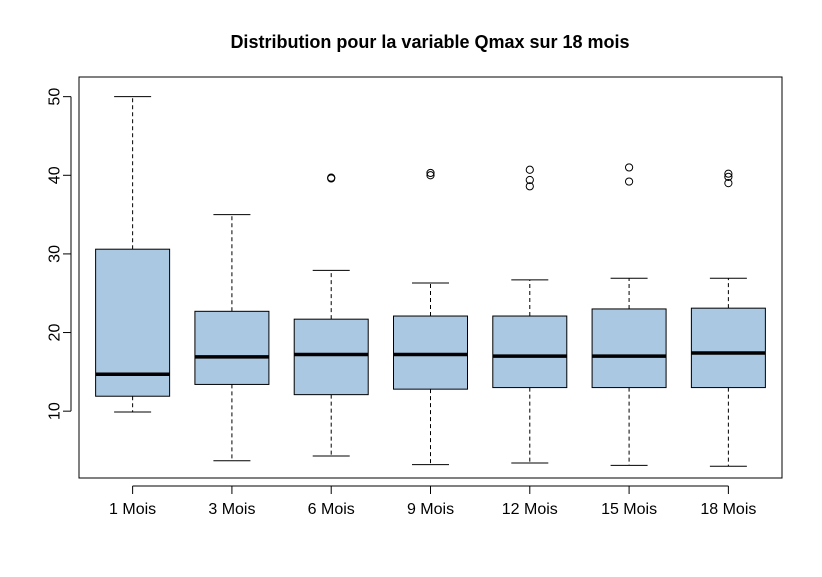  Describe the element at coordinates (55, 175) in the screenshot. I see `y-tick-label: 40` at that location.